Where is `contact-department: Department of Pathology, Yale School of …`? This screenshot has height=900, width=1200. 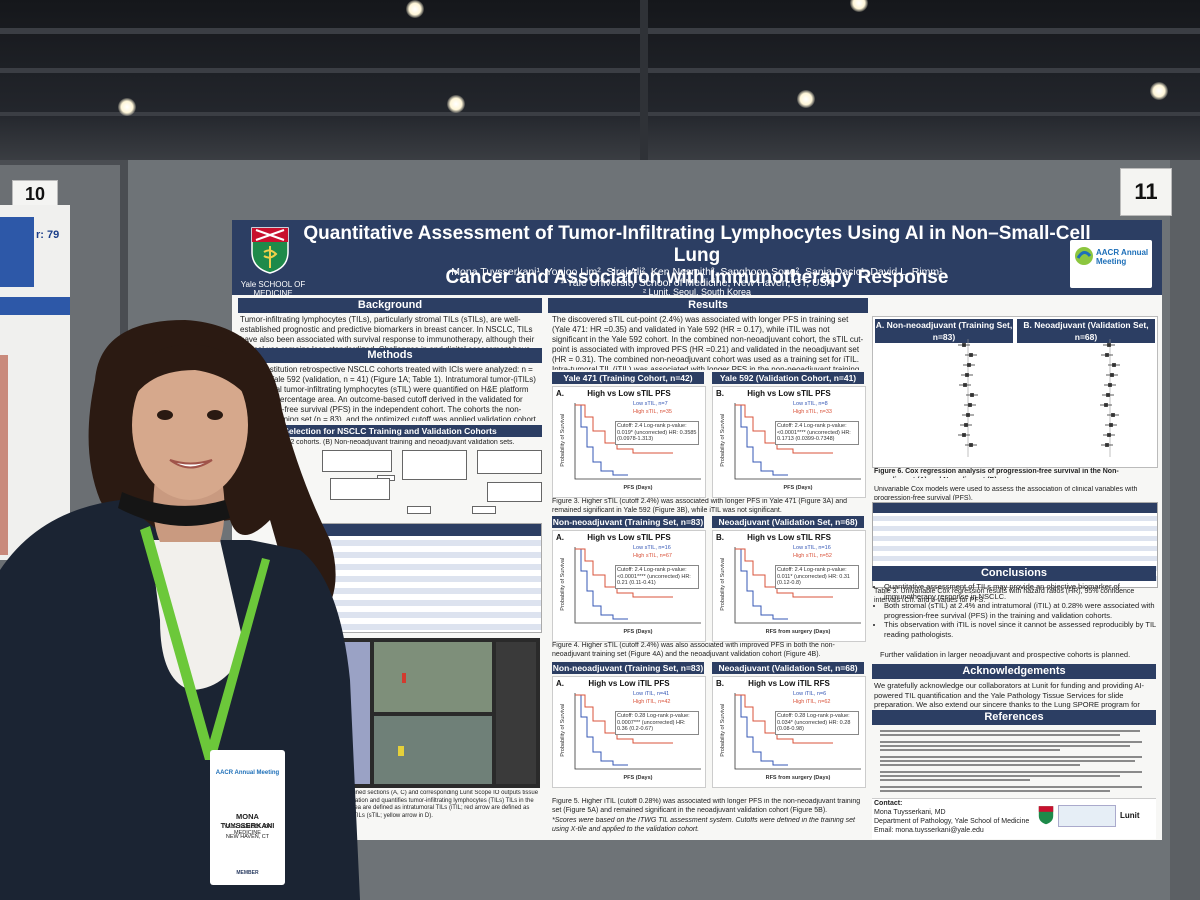
contact-department: Department of Pathology, Yale School of … is located at coordinates (952, 821).